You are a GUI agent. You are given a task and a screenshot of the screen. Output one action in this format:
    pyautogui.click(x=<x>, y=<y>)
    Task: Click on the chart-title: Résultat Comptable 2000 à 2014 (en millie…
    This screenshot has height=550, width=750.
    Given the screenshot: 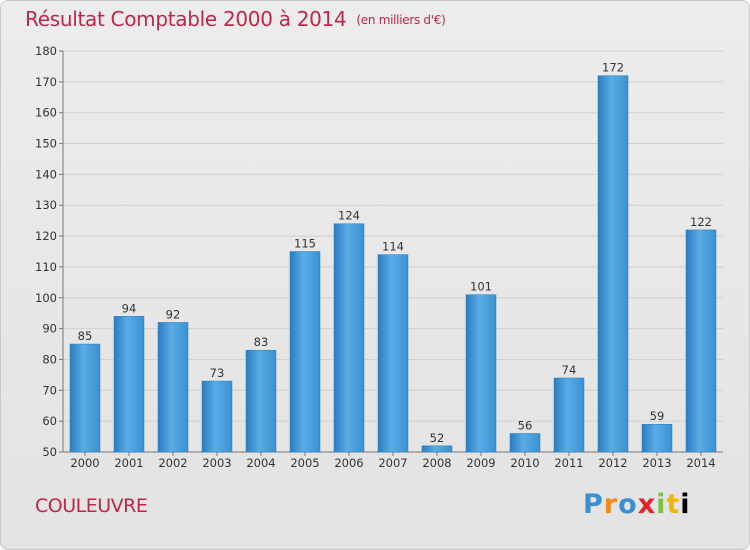 What is the action you would take?
    pyautogui.click(x=235, y=19)
    